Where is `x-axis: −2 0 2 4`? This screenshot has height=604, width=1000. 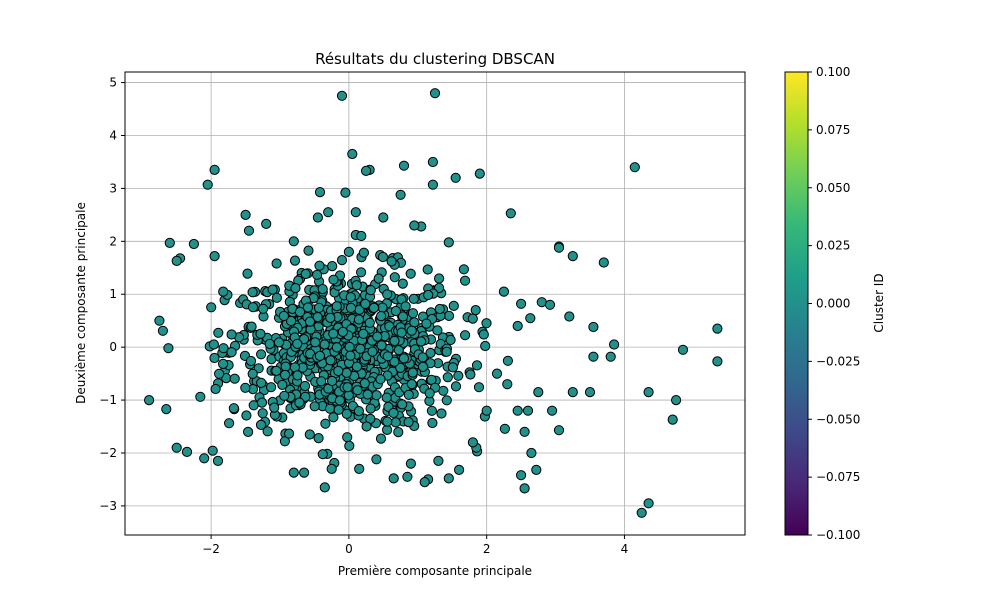 x-axis: −2 0 2 4 is located at coordinates (415, 545).